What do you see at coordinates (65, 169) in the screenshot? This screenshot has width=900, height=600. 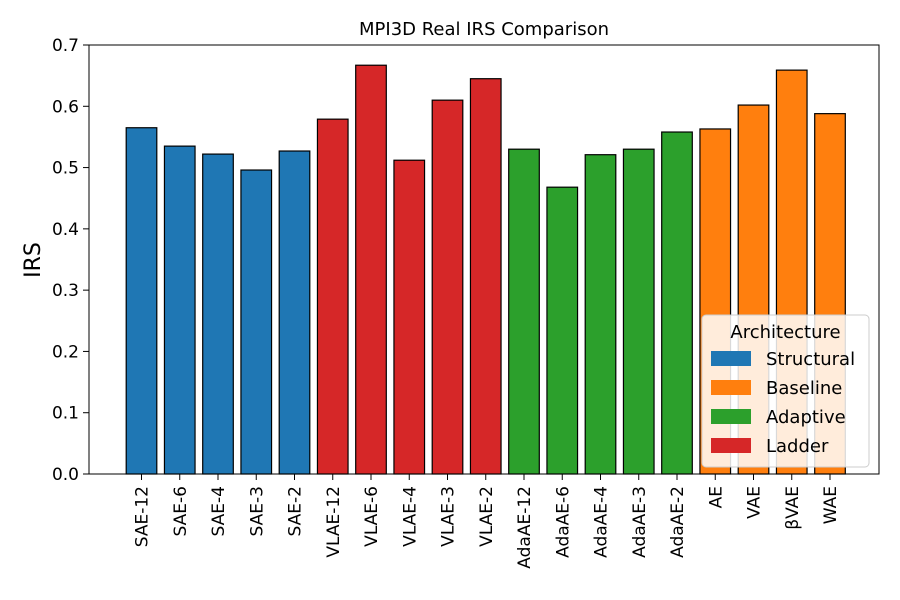 I see `y-tick-label: 0.5` at bounding box center [65, 169].